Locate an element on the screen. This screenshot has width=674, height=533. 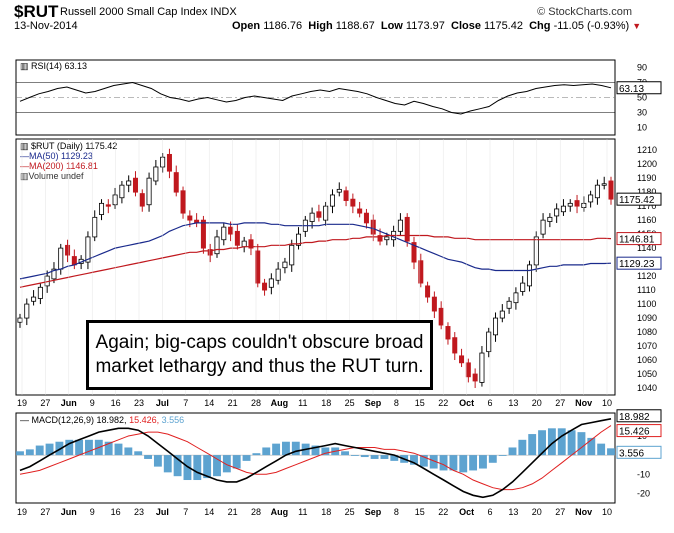
price-x-tick-label: 9 is located at coordinates (92, 403).